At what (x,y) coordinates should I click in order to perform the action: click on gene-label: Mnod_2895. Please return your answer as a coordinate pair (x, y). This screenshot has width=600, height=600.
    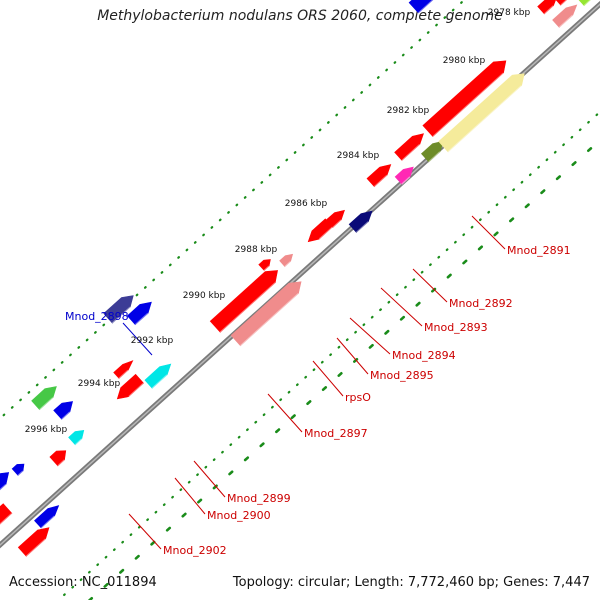
    Looking at the image, I should click on (402, 375).